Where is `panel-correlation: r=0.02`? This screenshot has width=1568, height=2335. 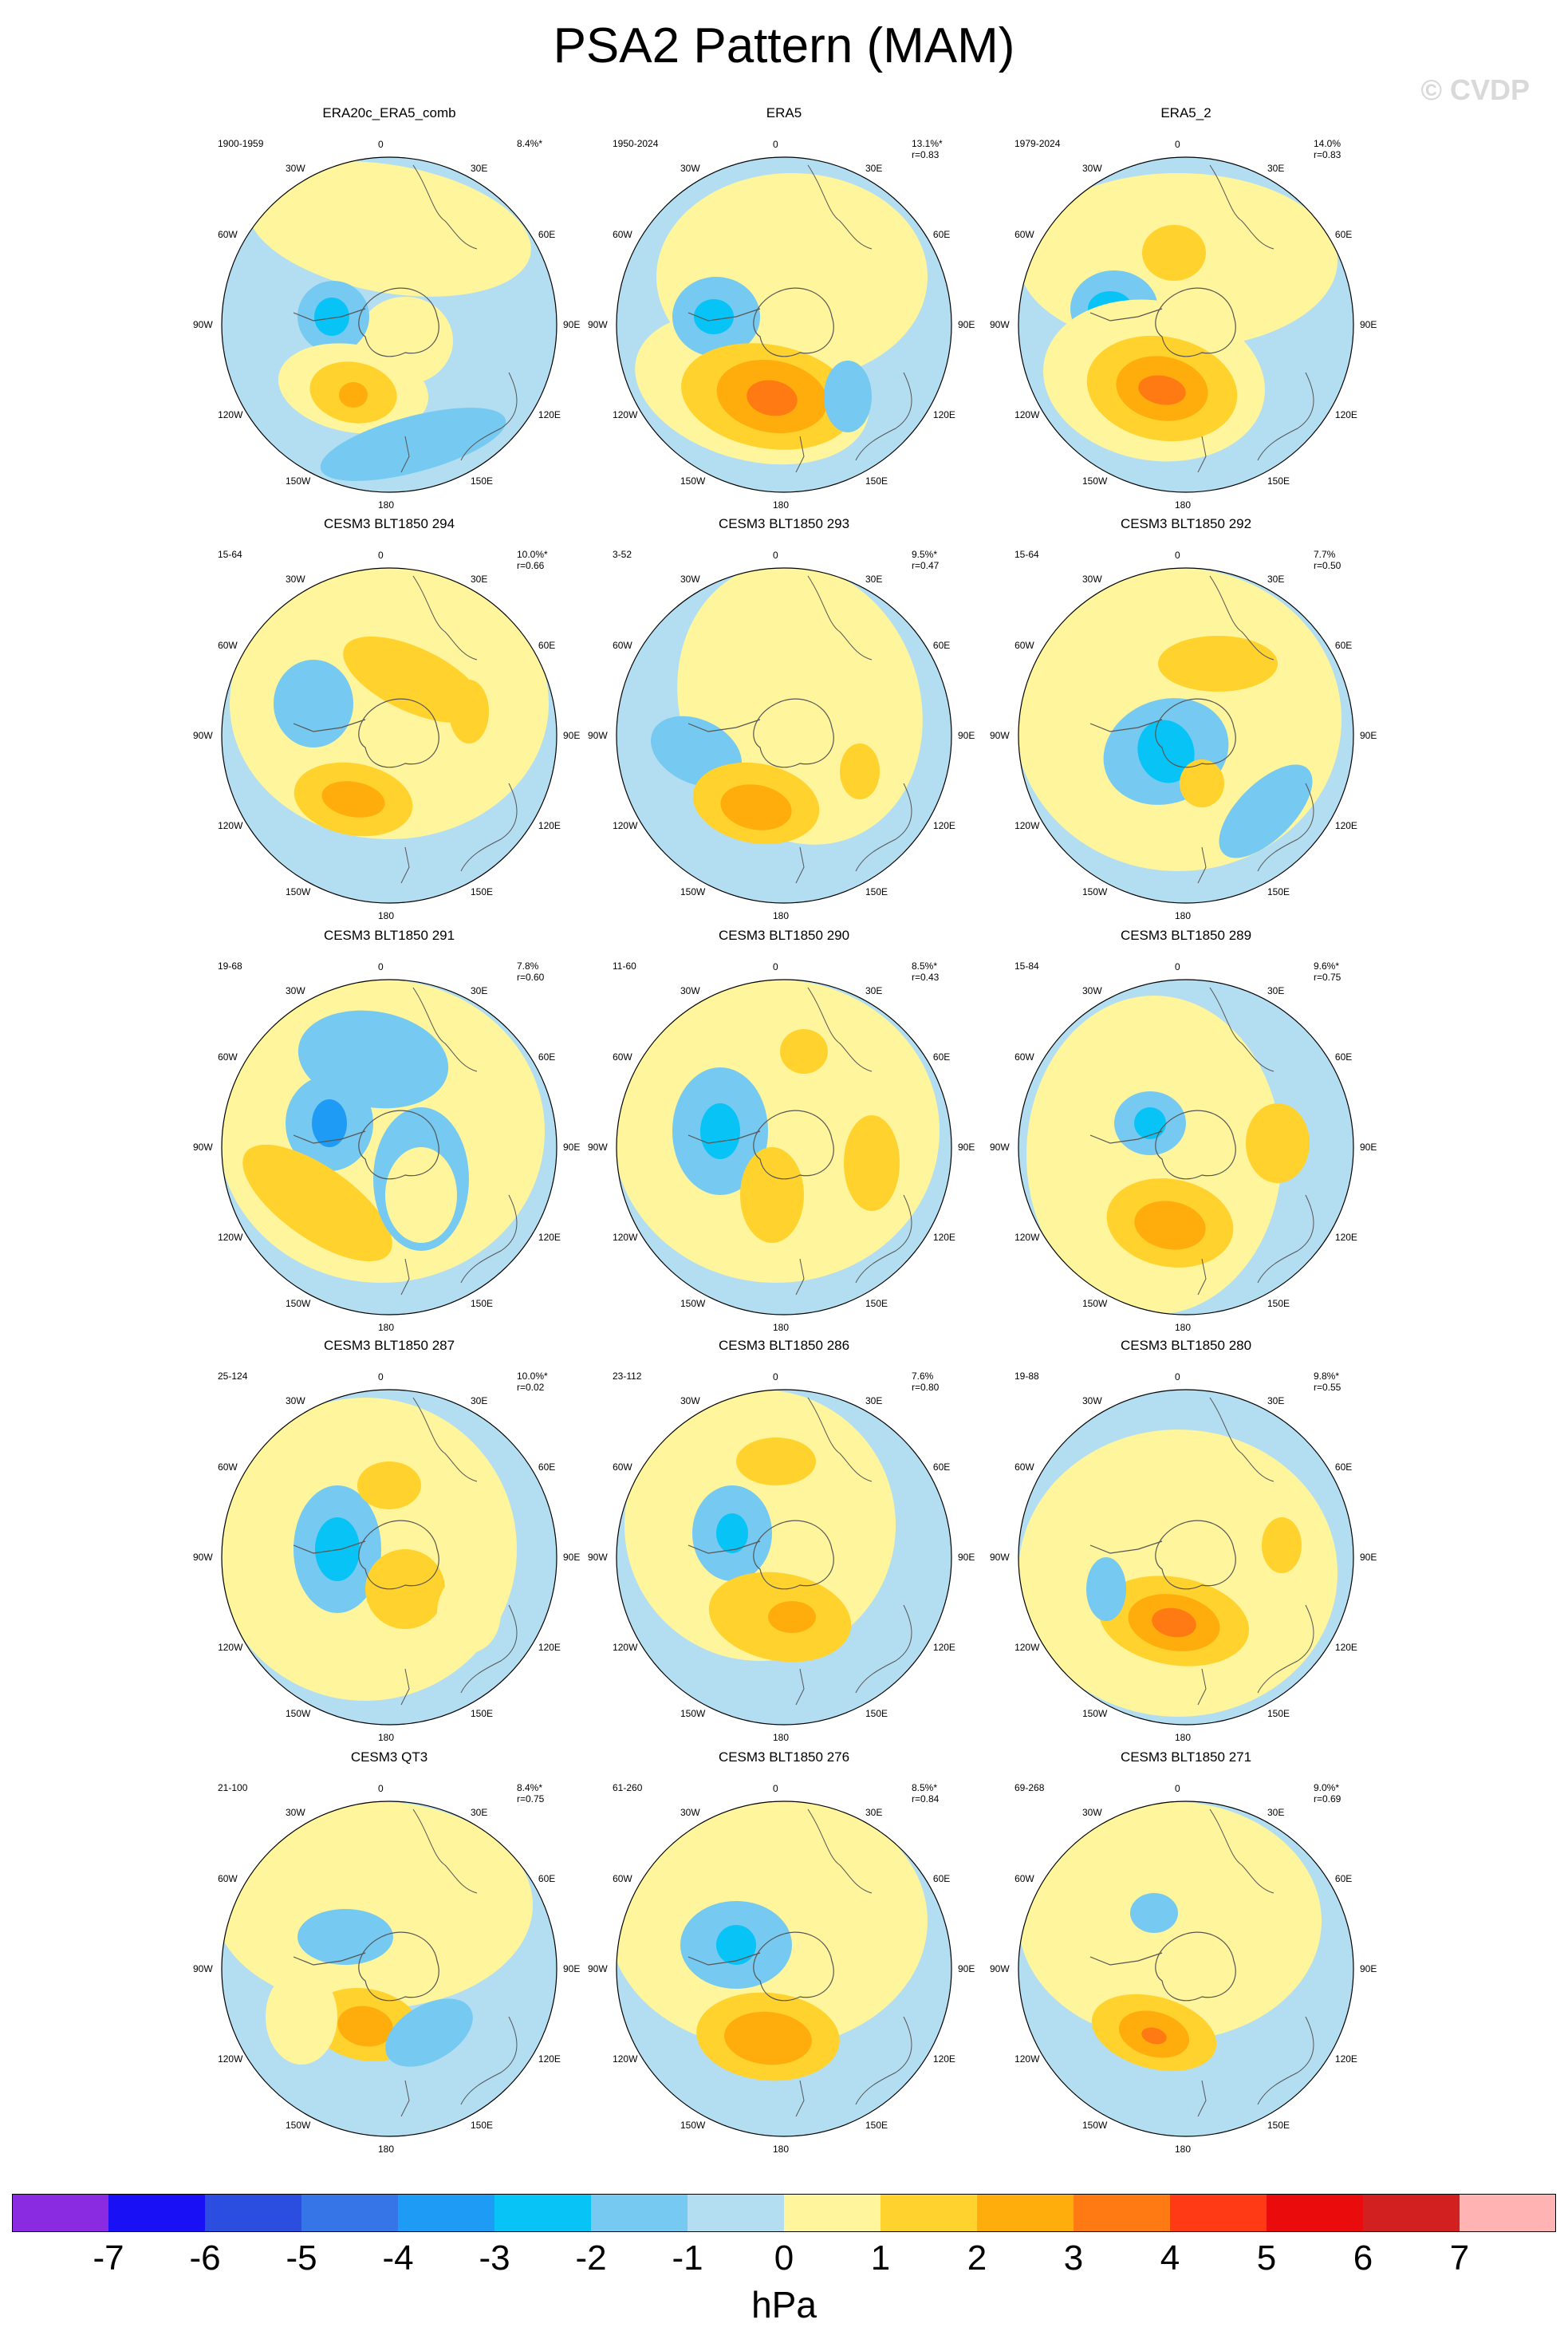
panel-correlation: r=0.02 is located at coordinates (531, 1387).